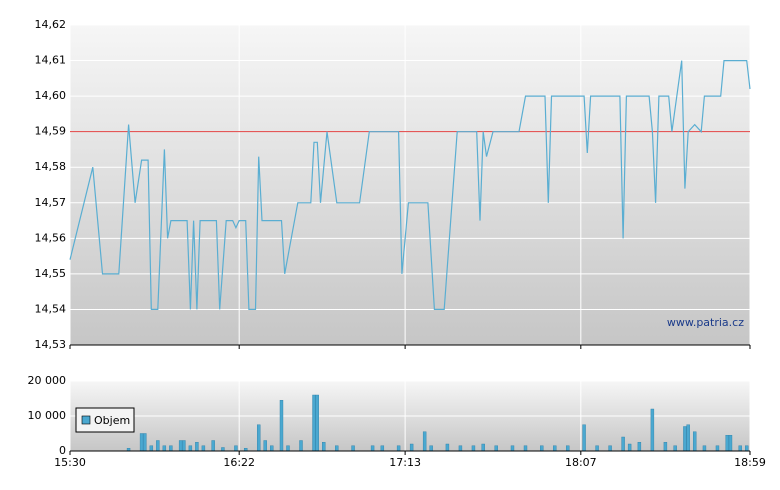 The image size is (780, 490). Describe the element at coordinates (112, 420) in the screenshot. I see `legend-label: Objem` at that location.